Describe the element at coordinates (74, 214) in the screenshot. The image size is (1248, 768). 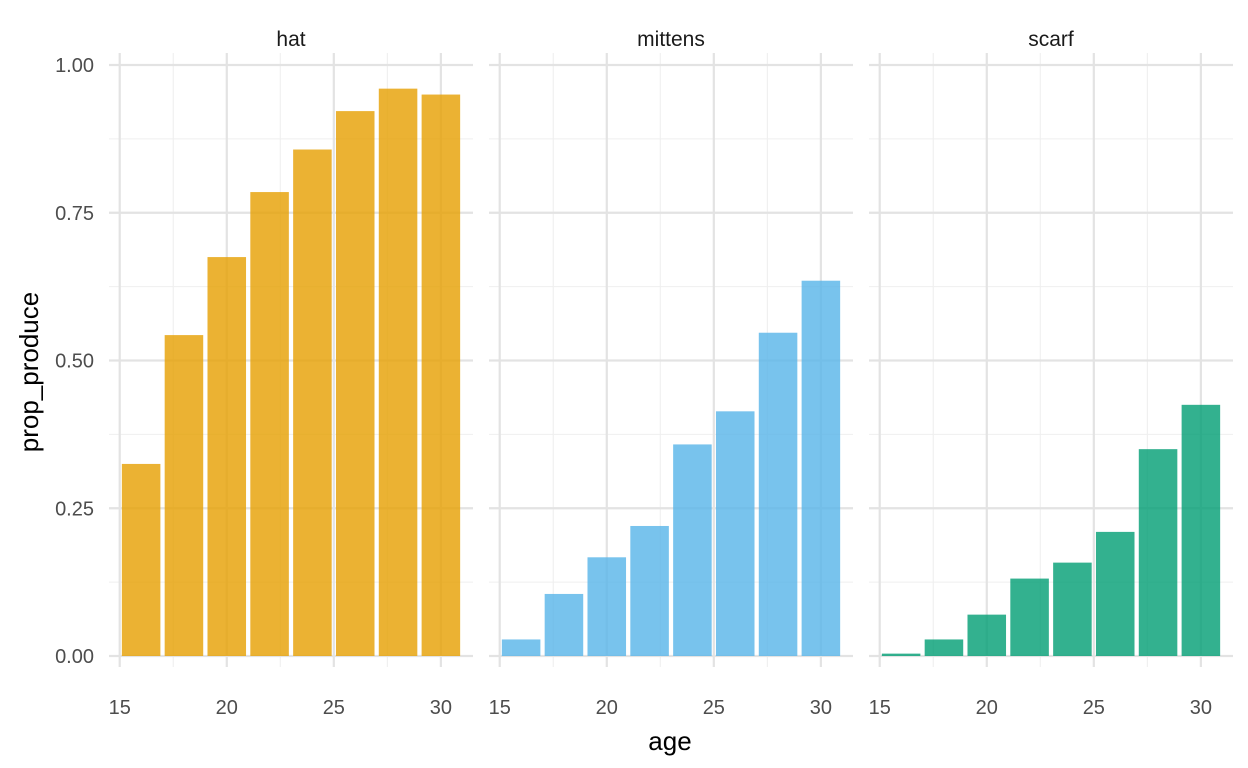
I see `y-tick-label: 0.75` at that location.